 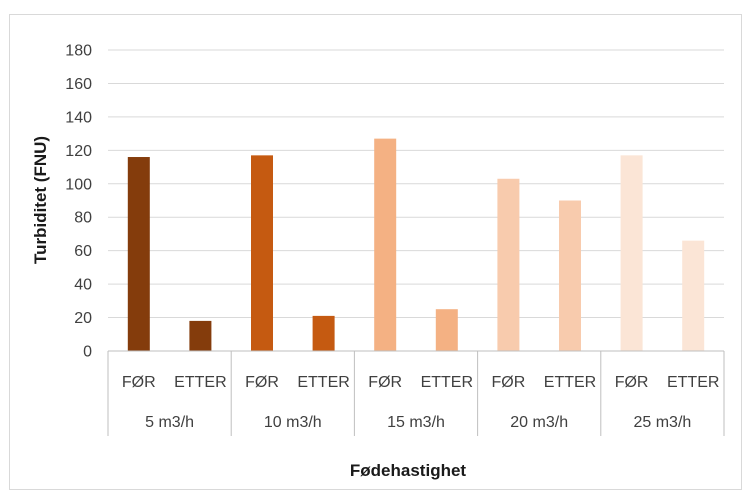 What do you see at coordinates (78, 151) in the screenshot?
I see `y-tick-label: 120` at bounding box center [78, 151].